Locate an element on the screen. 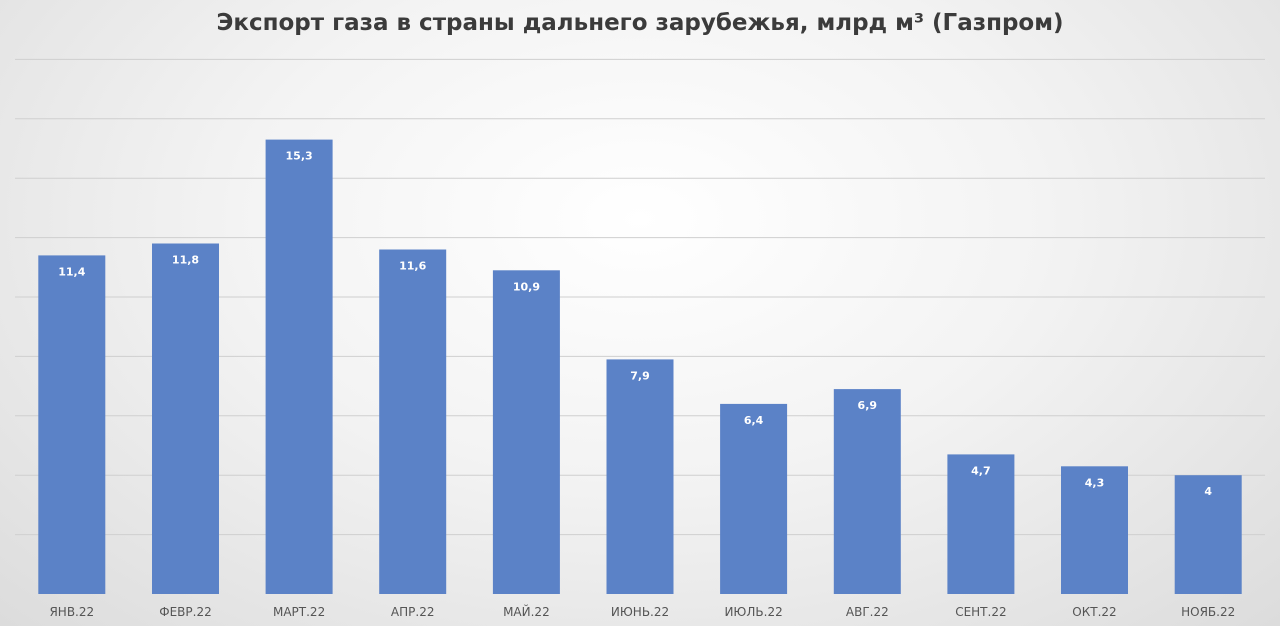  x-tick-label-5: ИЮНЬ.22 is located at coordinates (640, 612).